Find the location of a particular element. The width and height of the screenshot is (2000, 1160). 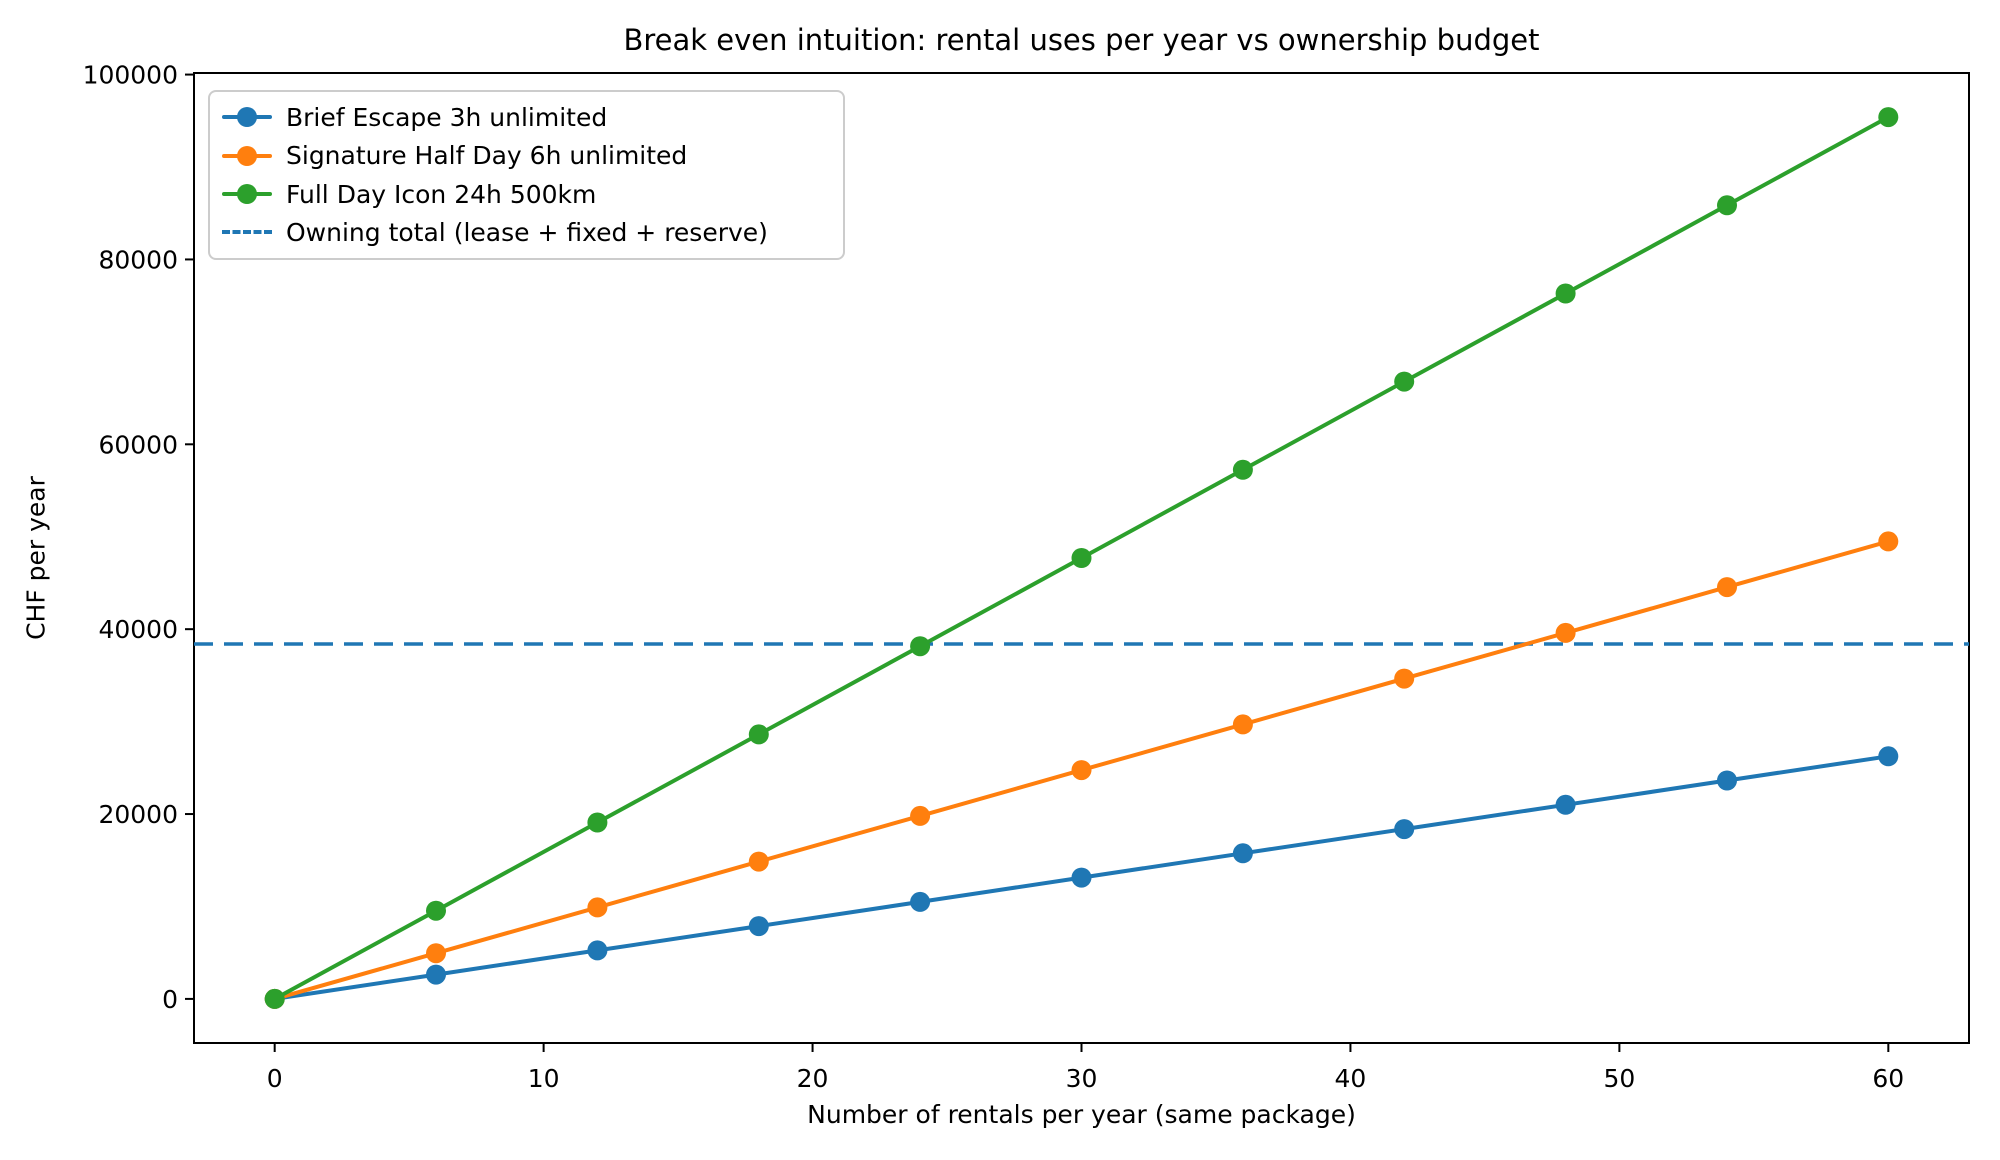

x-tick-label: 60 is located at coordinates (1888, 1078).